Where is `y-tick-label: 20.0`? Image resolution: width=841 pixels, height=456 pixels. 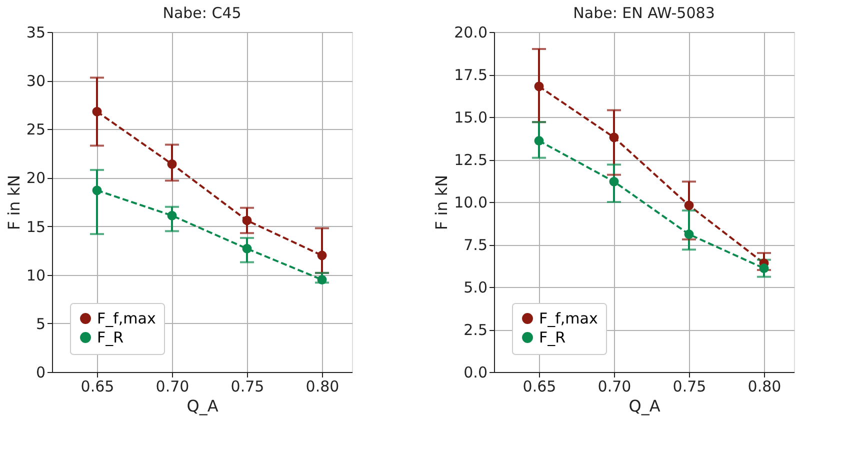 y-tick-label: 20.0 is located at coordinates (471, 33).